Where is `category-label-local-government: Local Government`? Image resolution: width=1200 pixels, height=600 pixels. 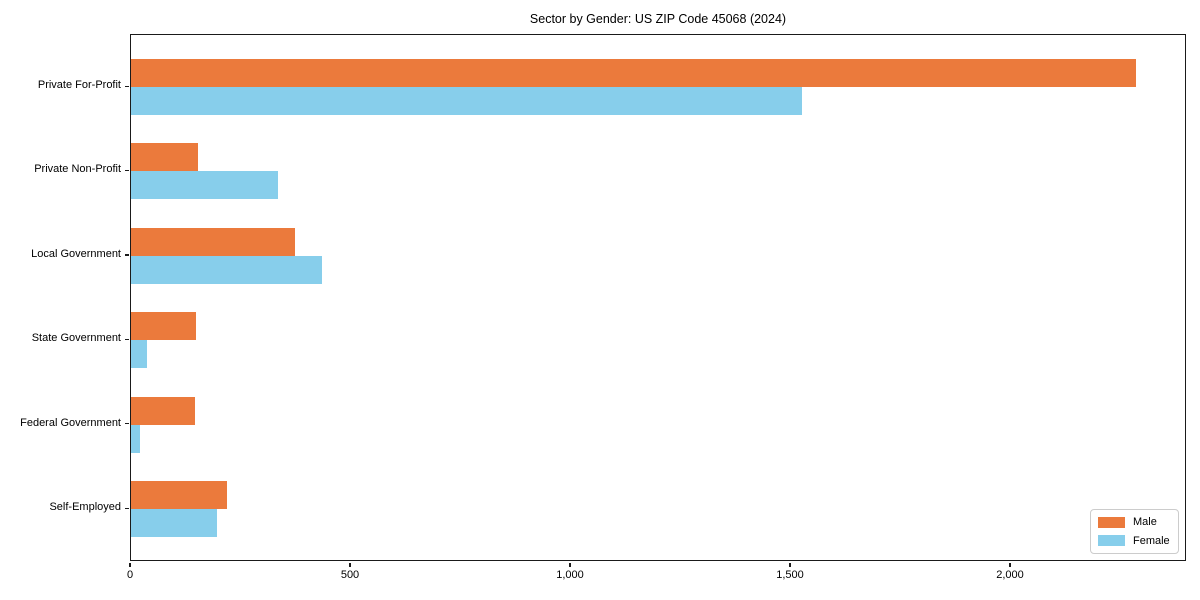
category-label-local-government: Local Government is located at coordinates (76, 253).